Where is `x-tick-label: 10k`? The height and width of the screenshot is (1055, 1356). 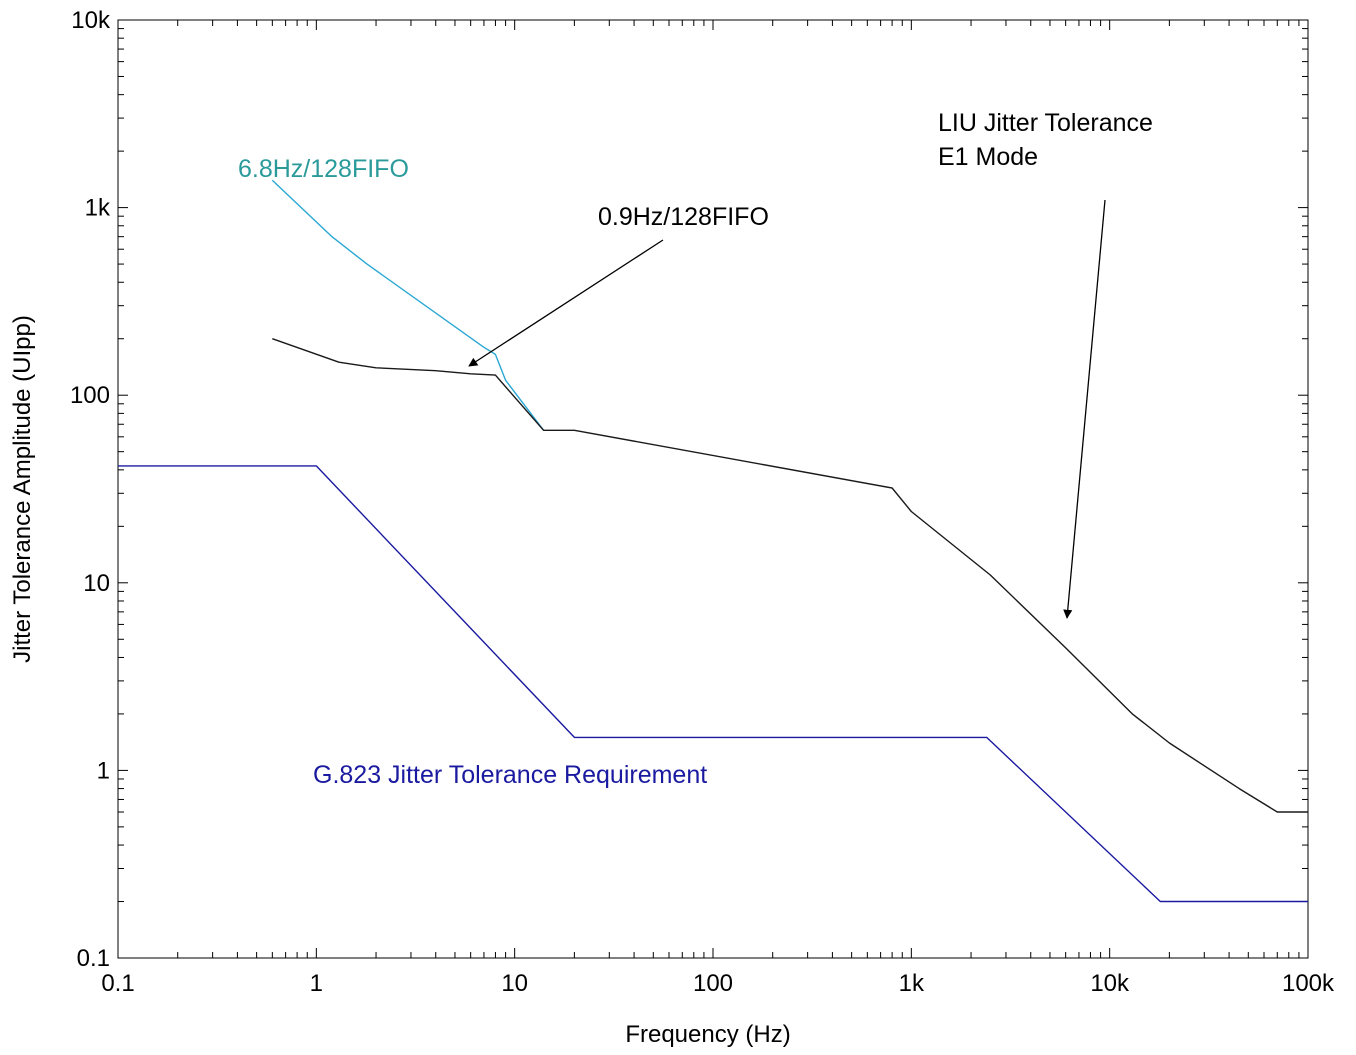 x-tick-label: 10k is located at coordinates (1110, 983).